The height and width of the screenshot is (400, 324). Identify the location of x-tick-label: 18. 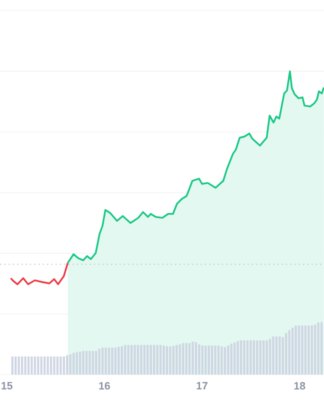
(300, 386).